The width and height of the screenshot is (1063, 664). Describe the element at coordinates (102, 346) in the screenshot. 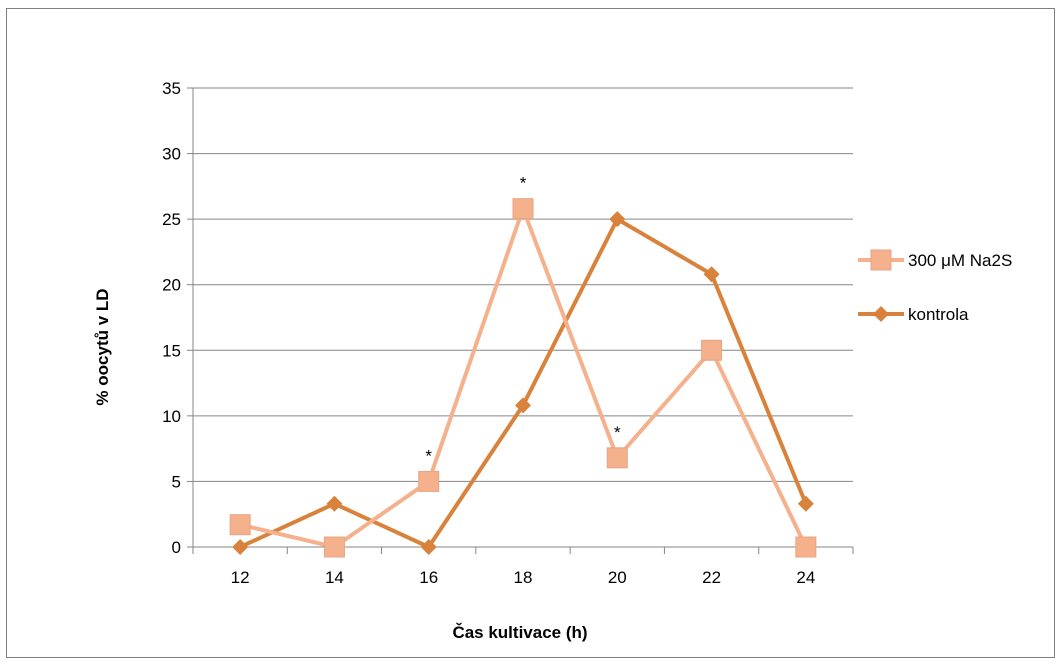

I see `y-axis-title: % oocytů v LD` at that location.